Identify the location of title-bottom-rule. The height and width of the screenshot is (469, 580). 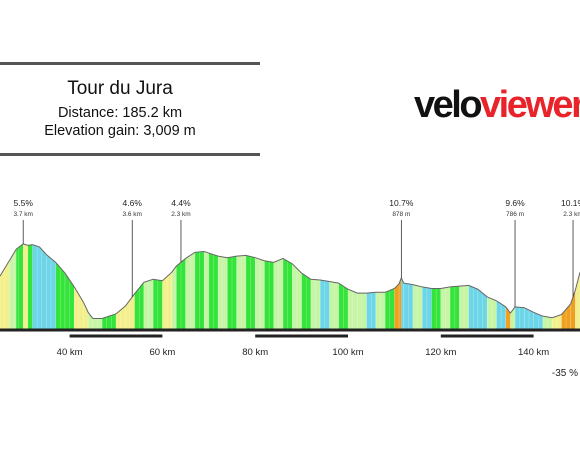
(130, 154).